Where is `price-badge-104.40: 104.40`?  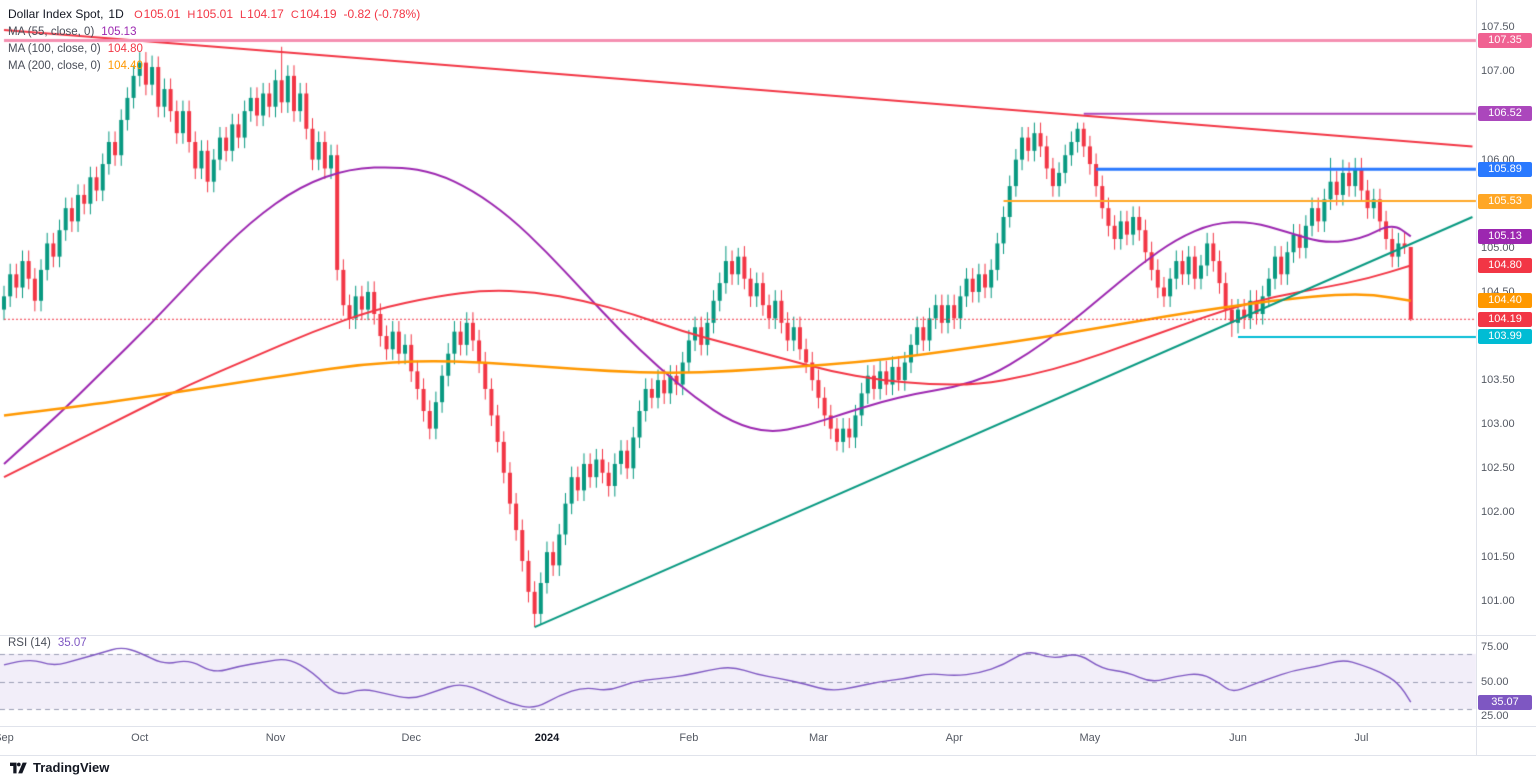 price-badge-104.40: 104.40 is located at coordinates (1505, 301).